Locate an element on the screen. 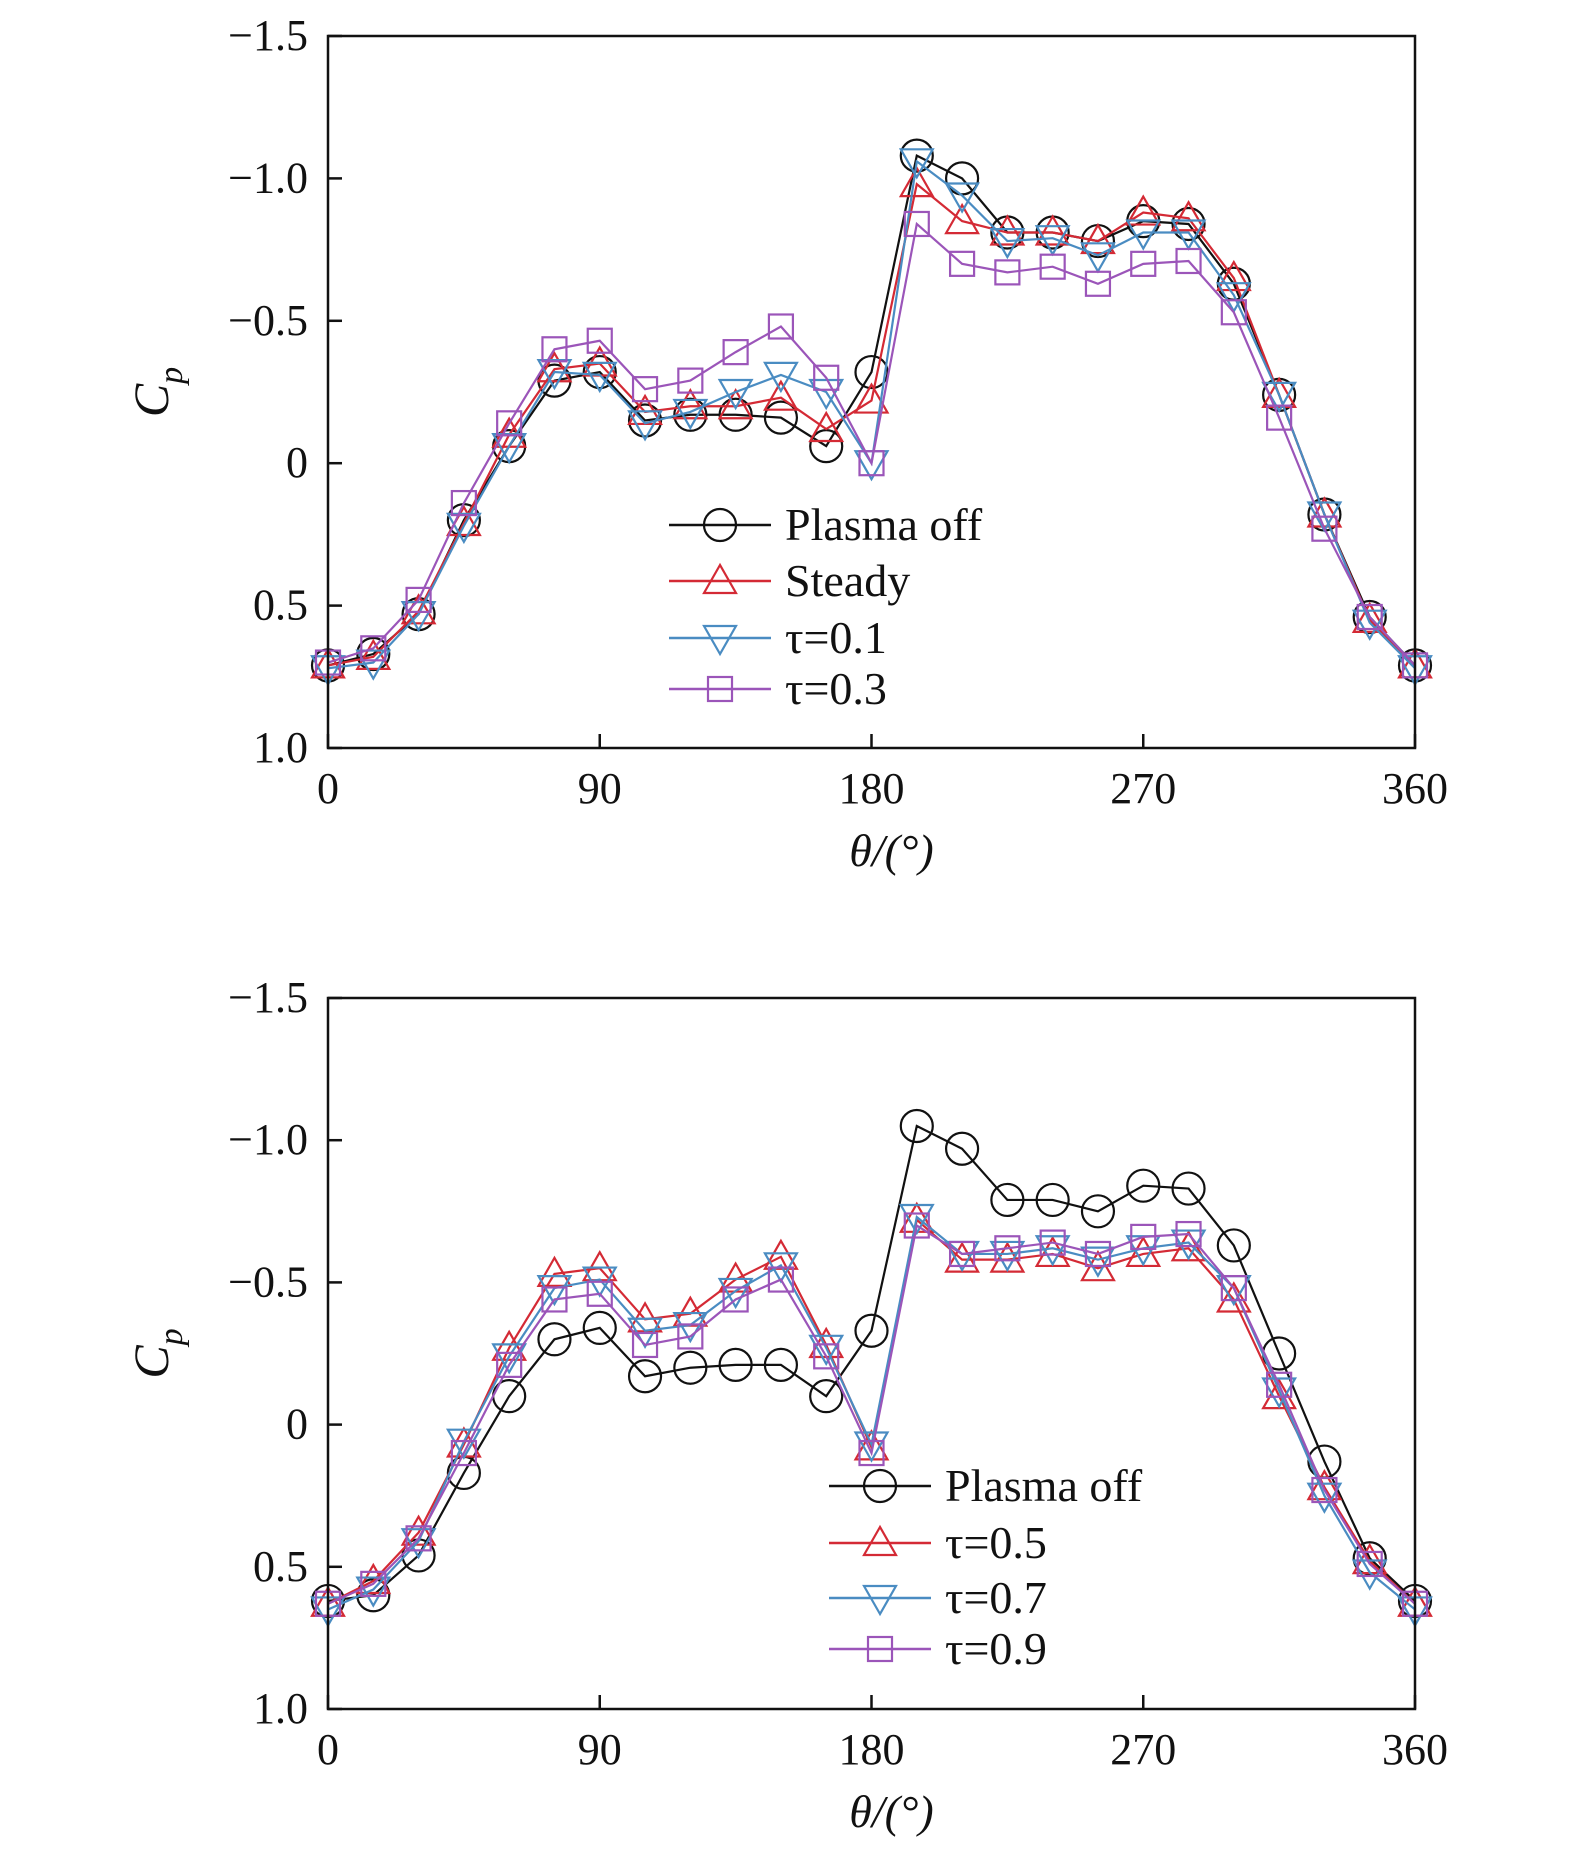 This screenshot has width=1575, height=1850. x-tick-label: 270 is located at coordinates (1143, 1749).